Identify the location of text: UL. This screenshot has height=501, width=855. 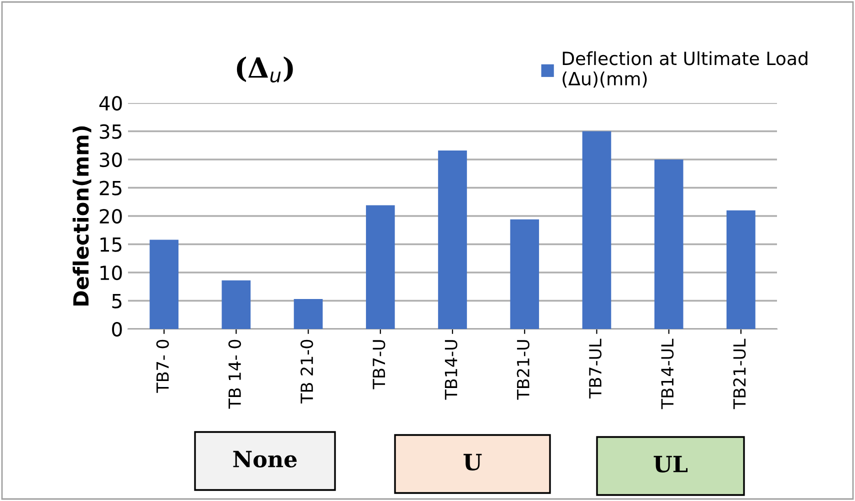
(671, 464).